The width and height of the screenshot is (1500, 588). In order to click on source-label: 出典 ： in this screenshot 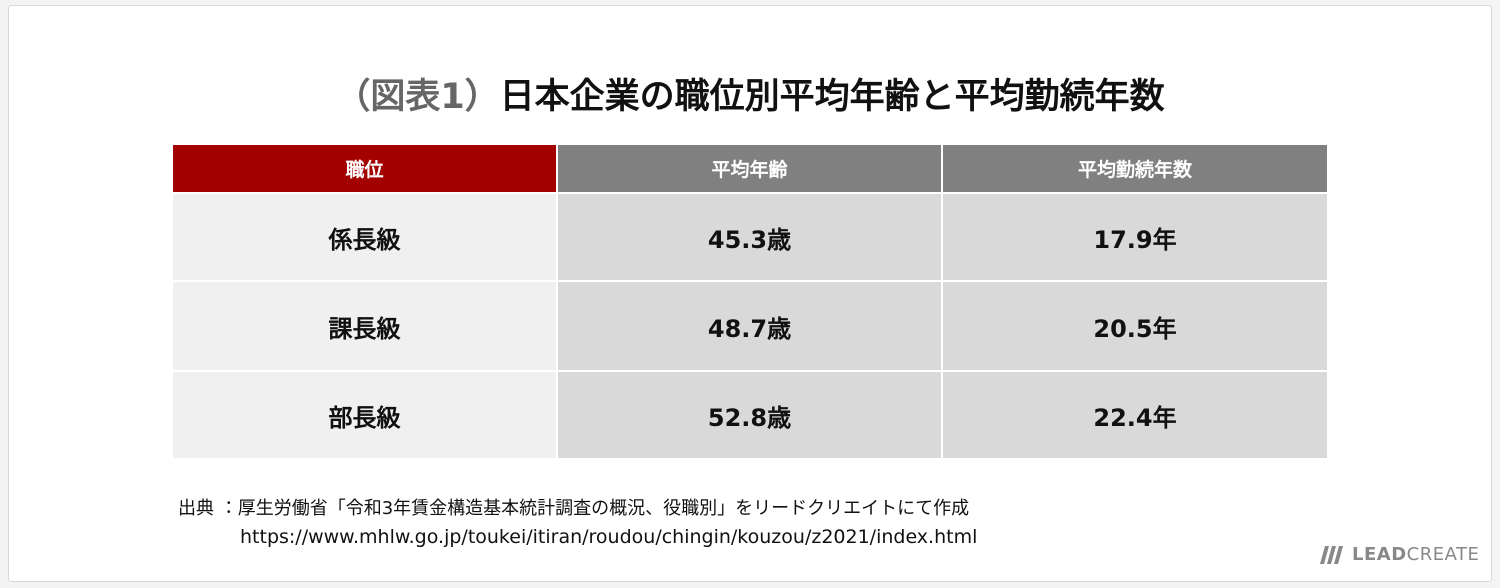, I will do `click(208, 508)`.